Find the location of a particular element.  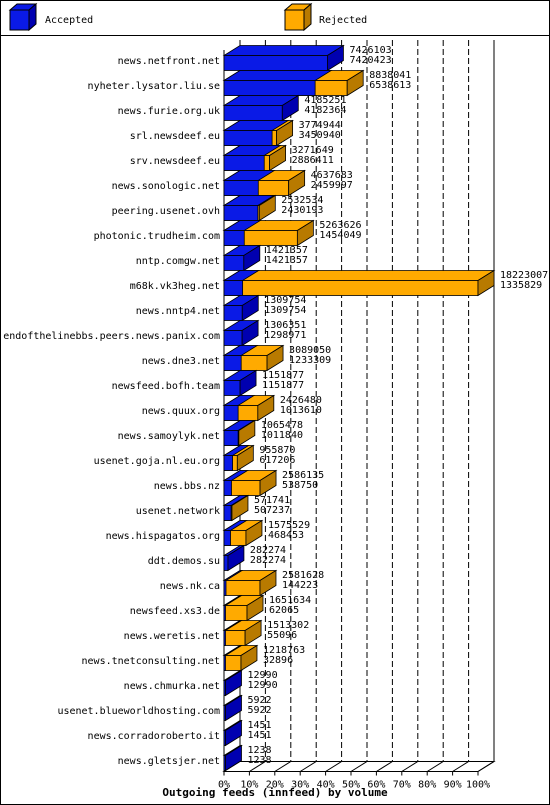

value-total: 1218763 is located at coordinates (284, 650).